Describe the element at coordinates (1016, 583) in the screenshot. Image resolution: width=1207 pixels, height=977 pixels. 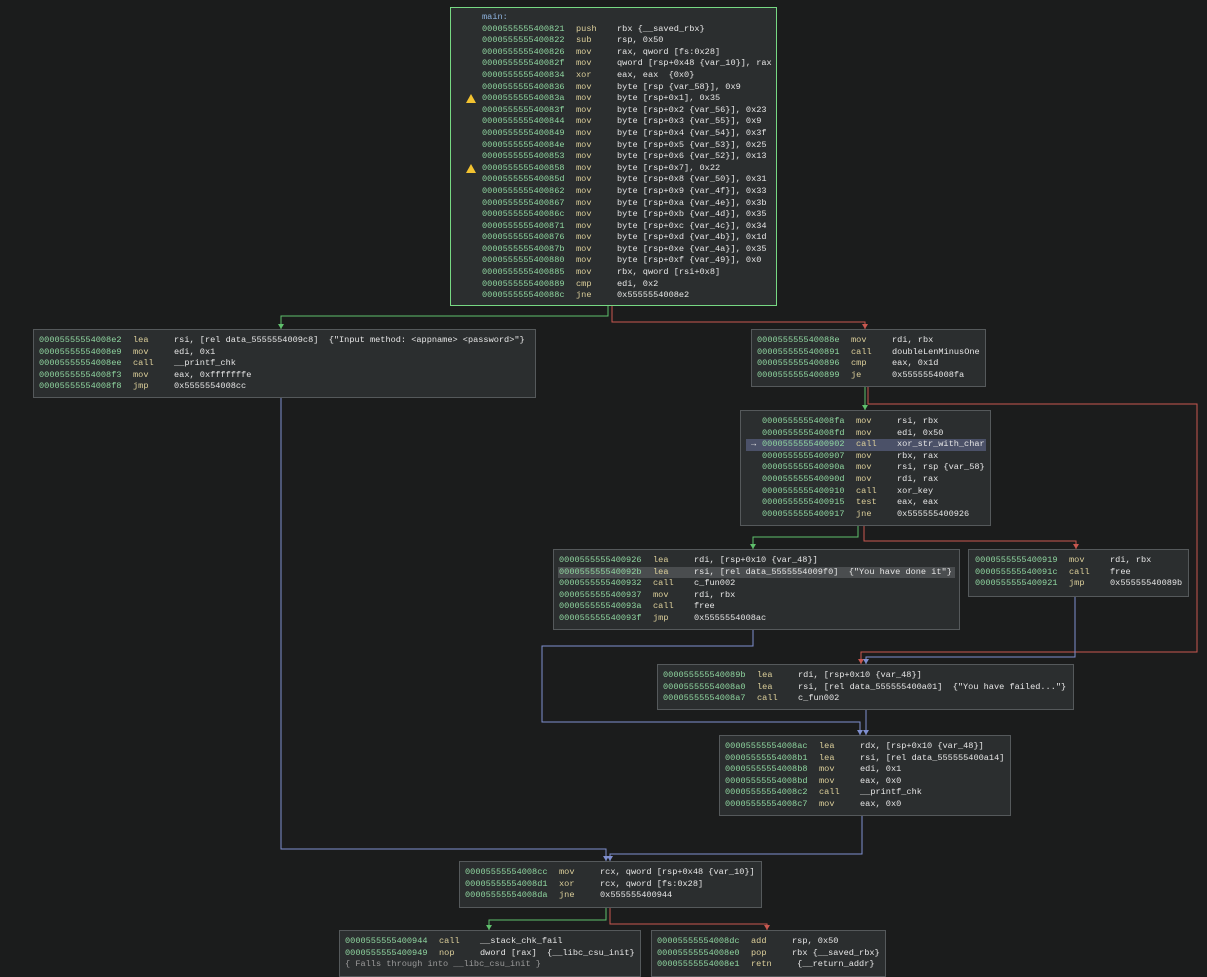
I see `instruction-address: 0000555555400921` at that location.